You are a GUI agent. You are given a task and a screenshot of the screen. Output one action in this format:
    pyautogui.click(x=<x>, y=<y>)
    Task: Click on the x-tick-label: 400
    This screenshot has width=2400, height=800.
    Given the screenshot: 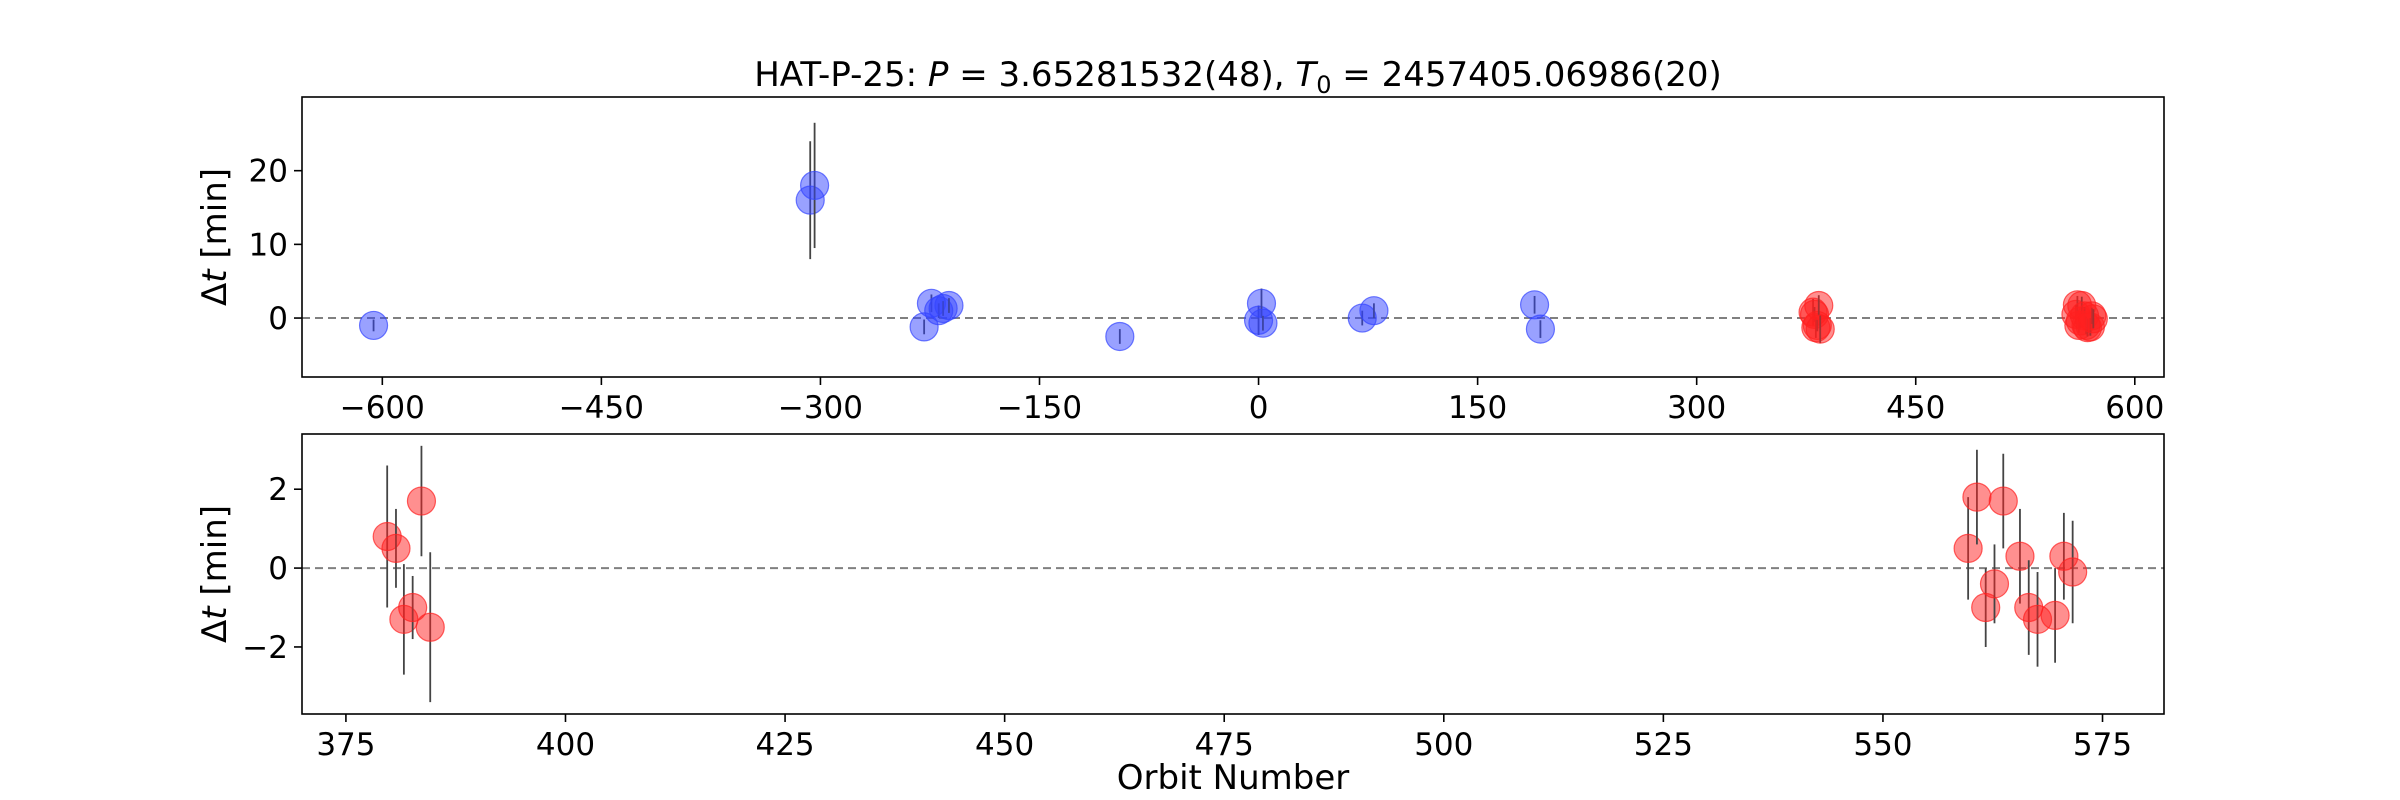 What is the action you would take?
    pyautogui.click(x=565, y=745)
    